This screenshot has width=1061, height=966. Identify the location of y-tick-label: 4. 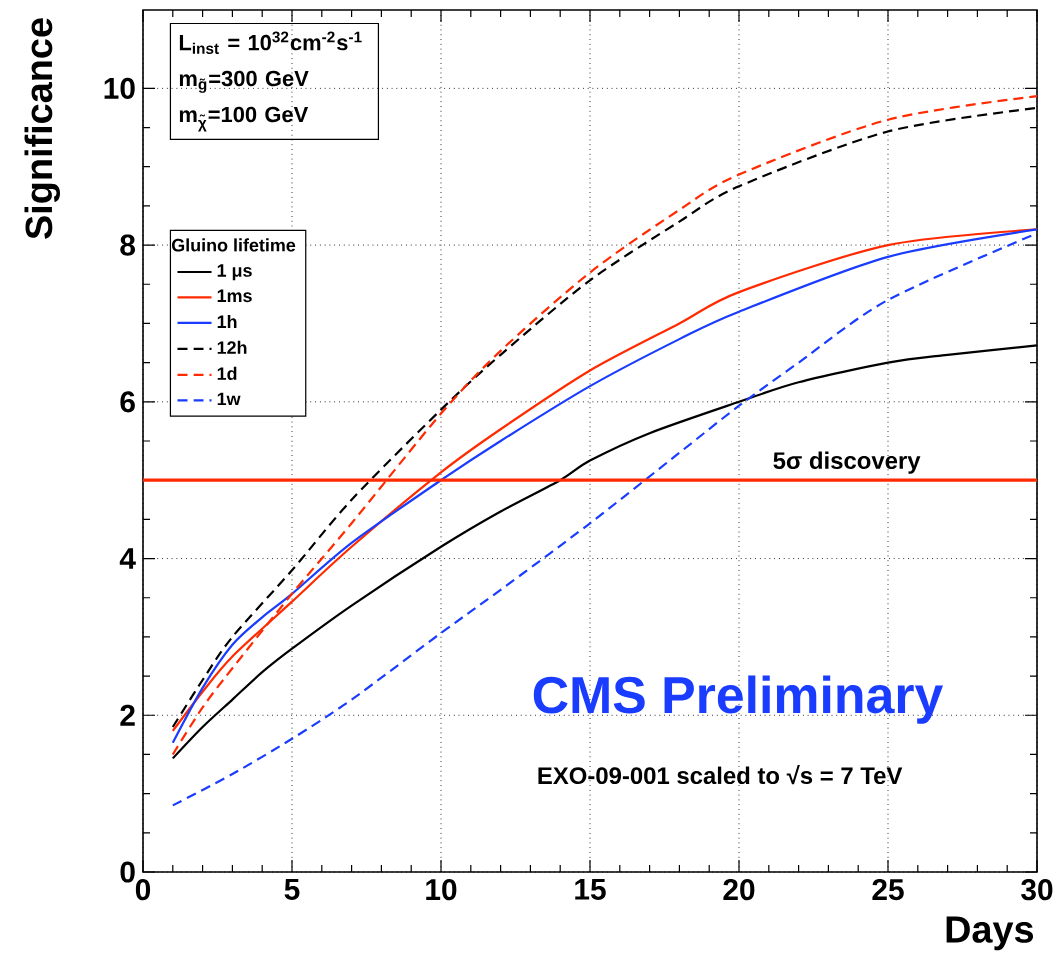
(127, 558).